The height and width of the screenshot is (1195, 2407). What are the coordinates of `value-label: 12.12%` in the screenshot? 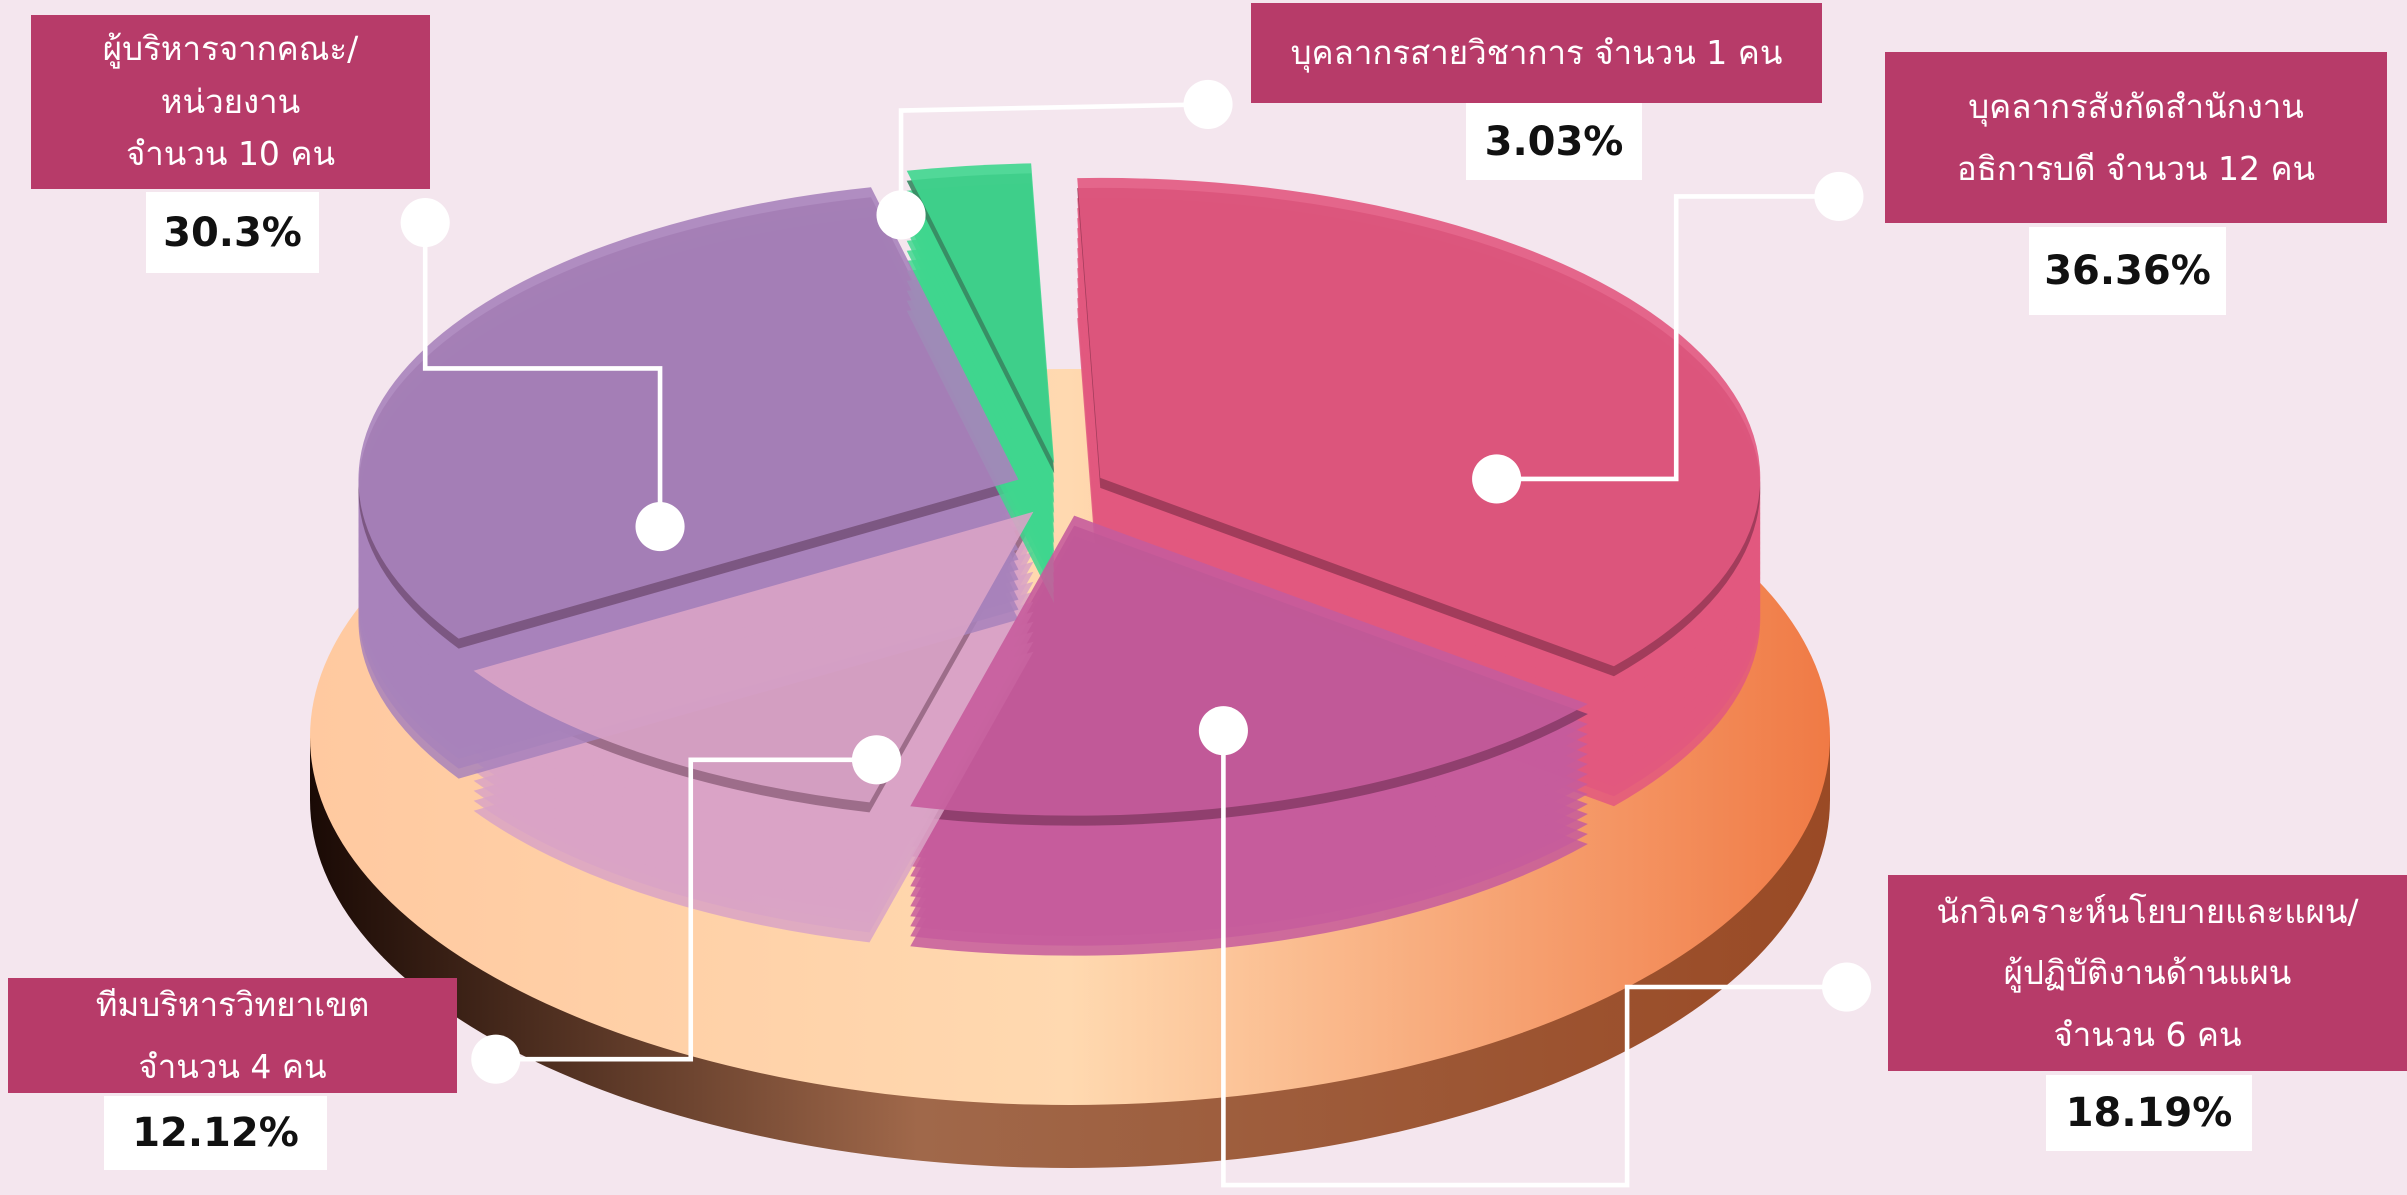 It's located at (215, 1133).